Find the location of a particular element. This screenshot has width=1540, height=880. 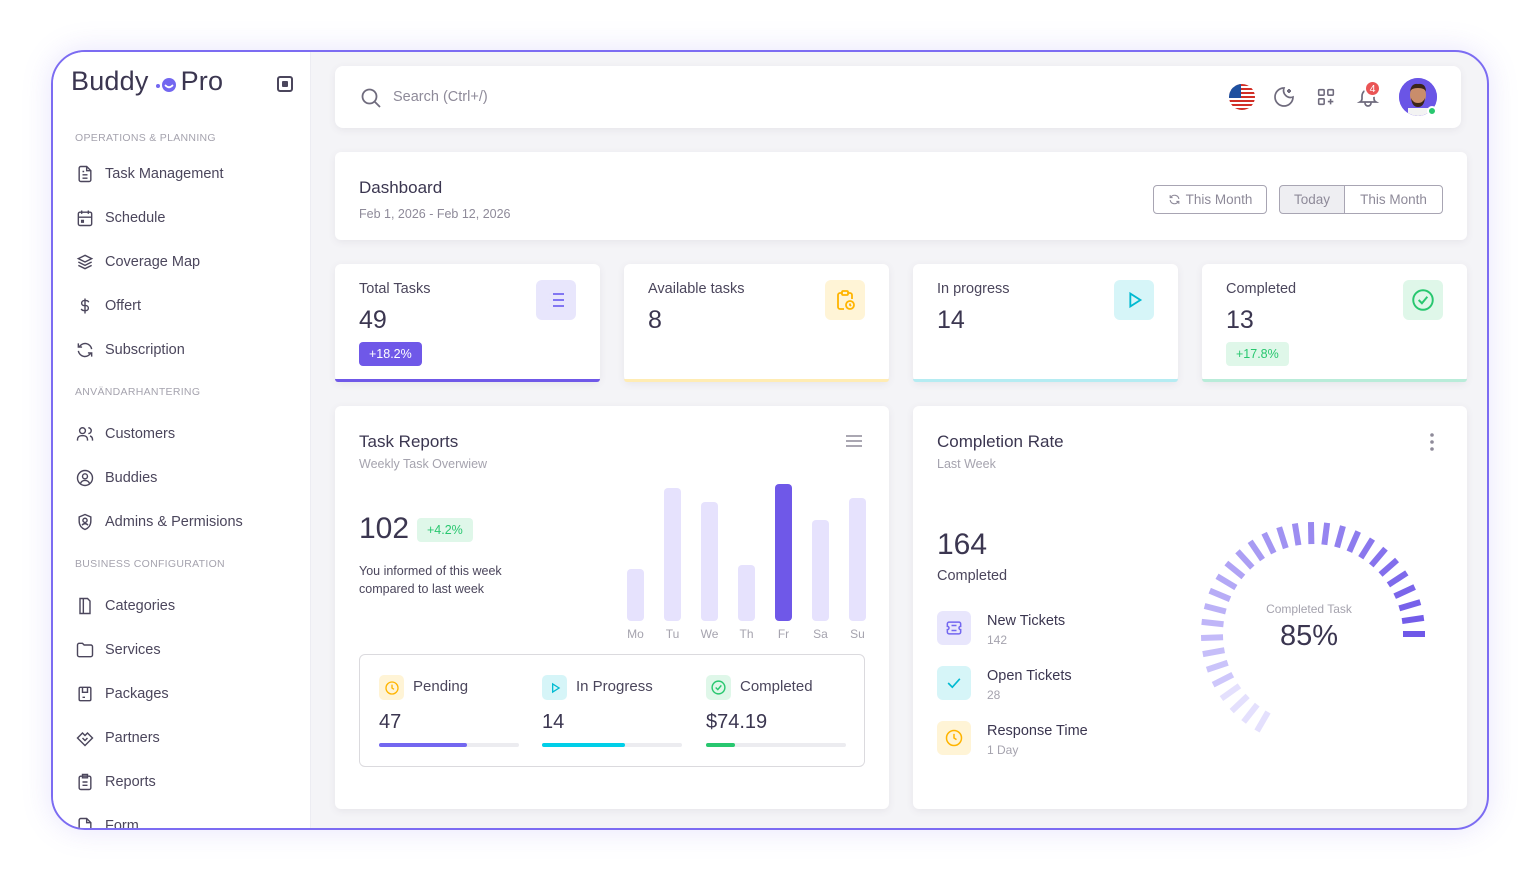

stat-value: 13 is located at coordinates (1240, 320).